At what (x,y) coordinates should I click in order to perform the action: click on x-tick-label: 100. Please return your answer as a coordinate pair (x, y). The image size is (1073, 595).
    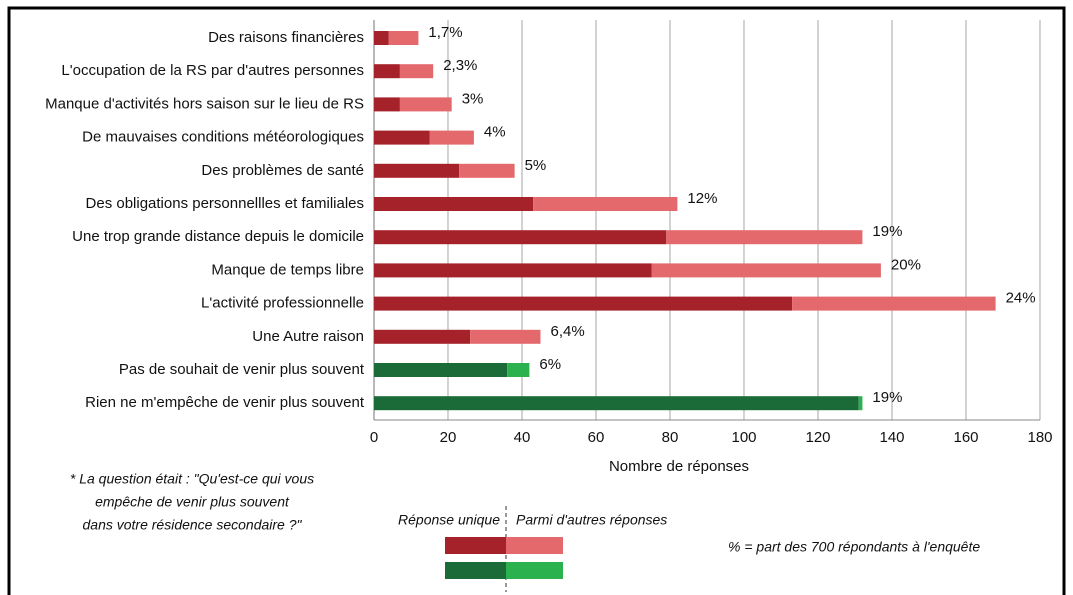
    Looking at the image, I should click on (743, 437).